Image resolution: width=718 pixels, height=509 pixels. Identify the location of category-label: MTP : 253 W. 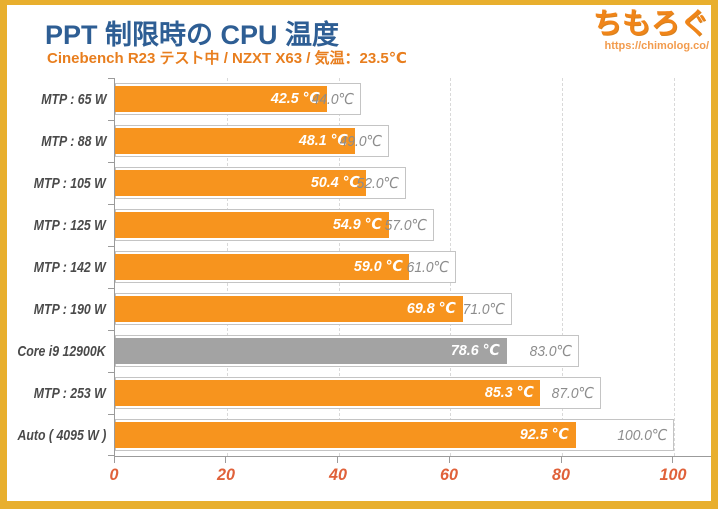
(56, 393).